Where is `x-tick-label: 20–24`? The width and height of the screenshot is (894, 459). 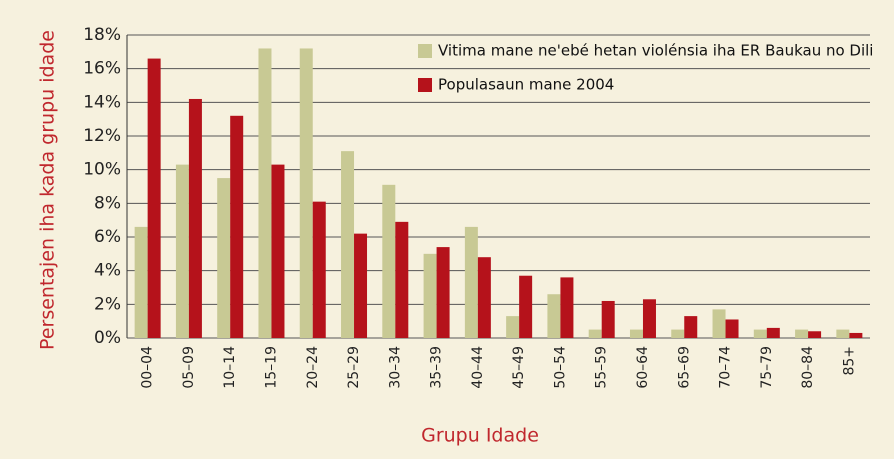
x-tick-label: 20–24 is located at coordinates (313, 367).